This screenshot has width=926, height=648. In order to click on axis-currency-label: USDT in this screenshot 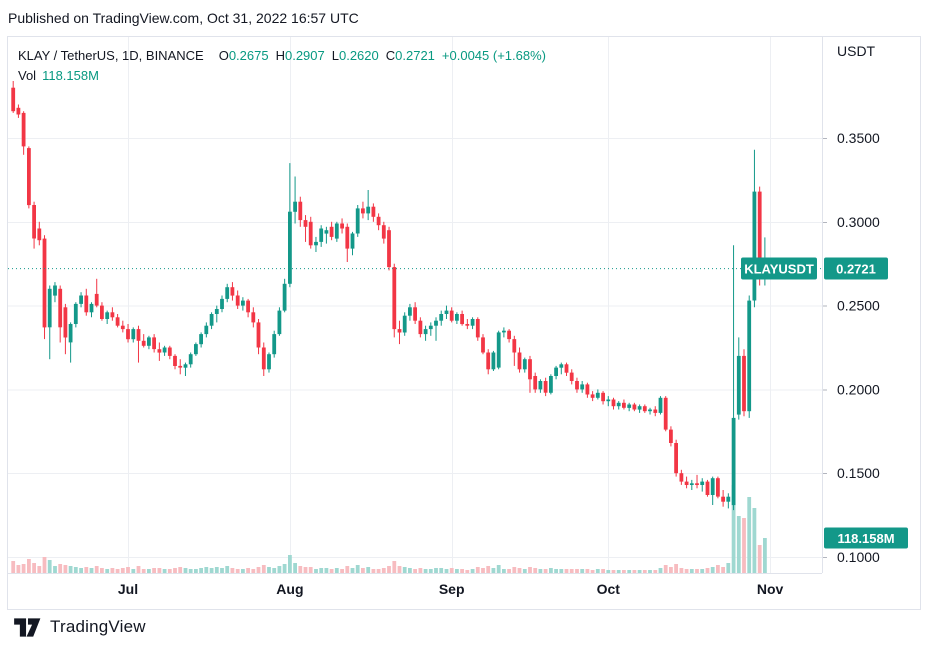, I will do `click(856, 51)`.